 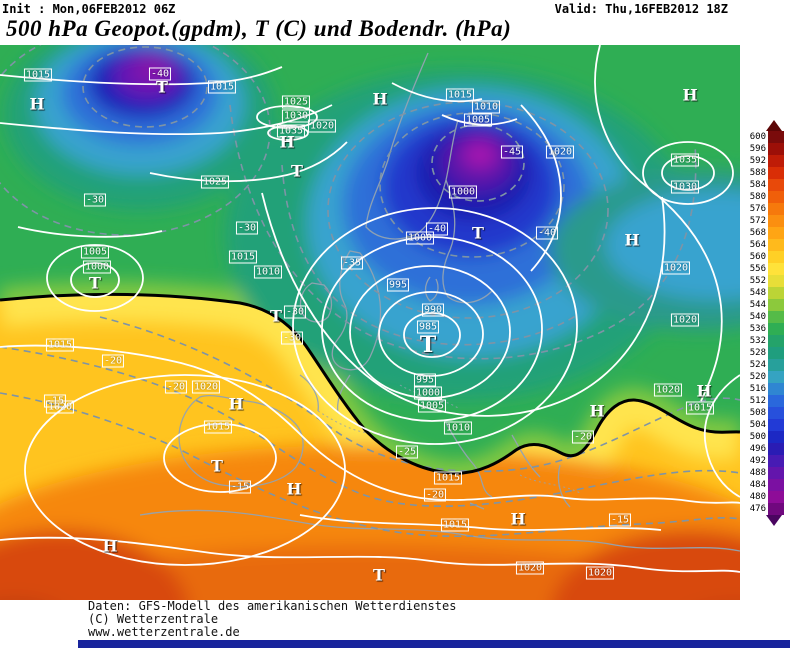 I want to click on colorbar-entry: 528, so click(x=766, y=353).